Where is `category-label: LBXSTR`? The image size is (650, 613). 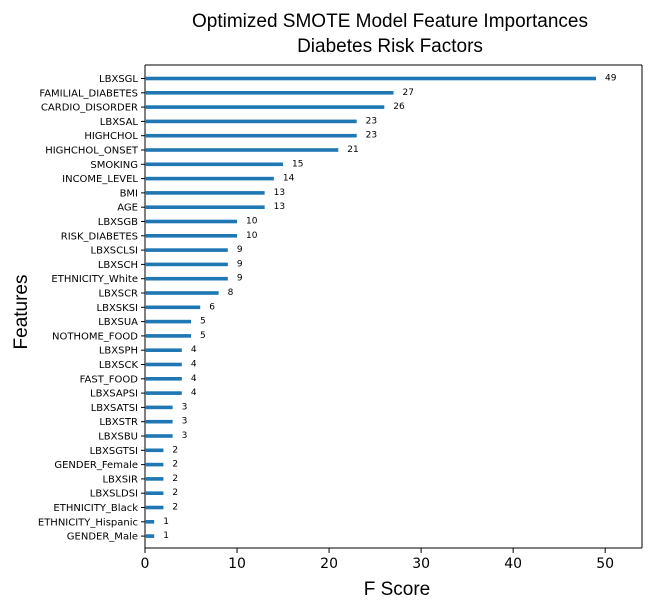 category-label: LBXSTR is located at coordinates (118, 422).